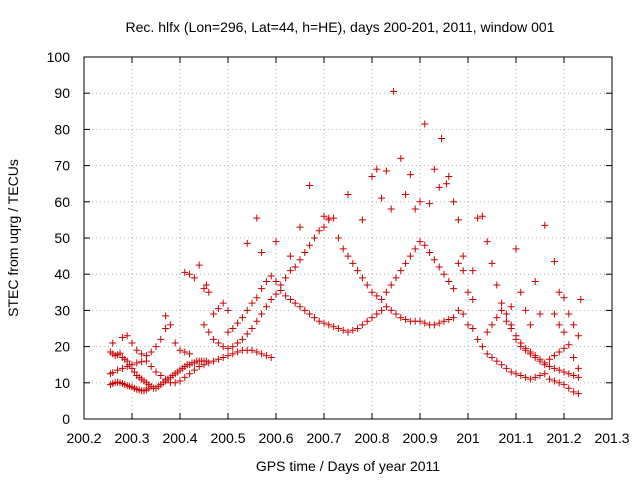 Image resolution: width=640 pixels, height=480 pixels. Describe the element at coordinates (419, 438) in the screenshot. I see `x-tick-label: 200.9` at that location.